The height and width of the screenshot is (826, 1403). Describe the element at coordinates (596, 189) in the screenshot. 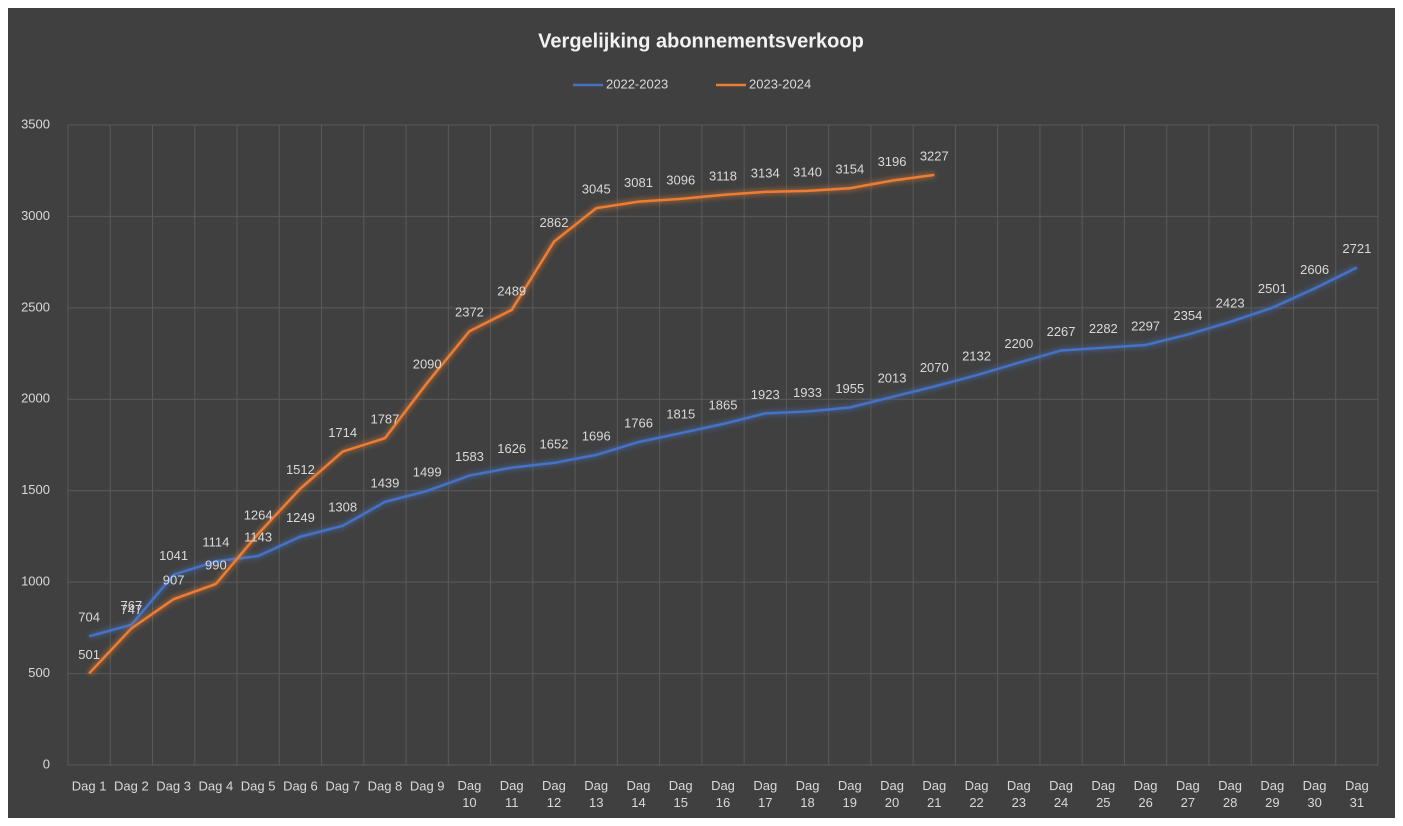

I see `data-label: 3045` at that location.